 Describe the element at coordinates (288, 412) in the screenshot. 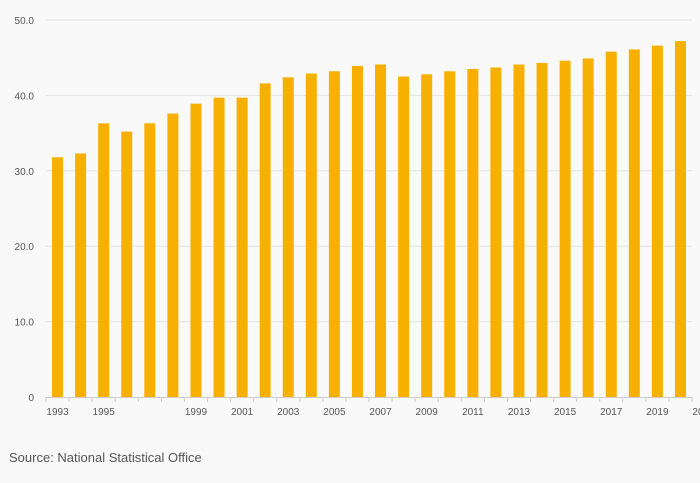

I see `x-tick-label: 2003` at that location.